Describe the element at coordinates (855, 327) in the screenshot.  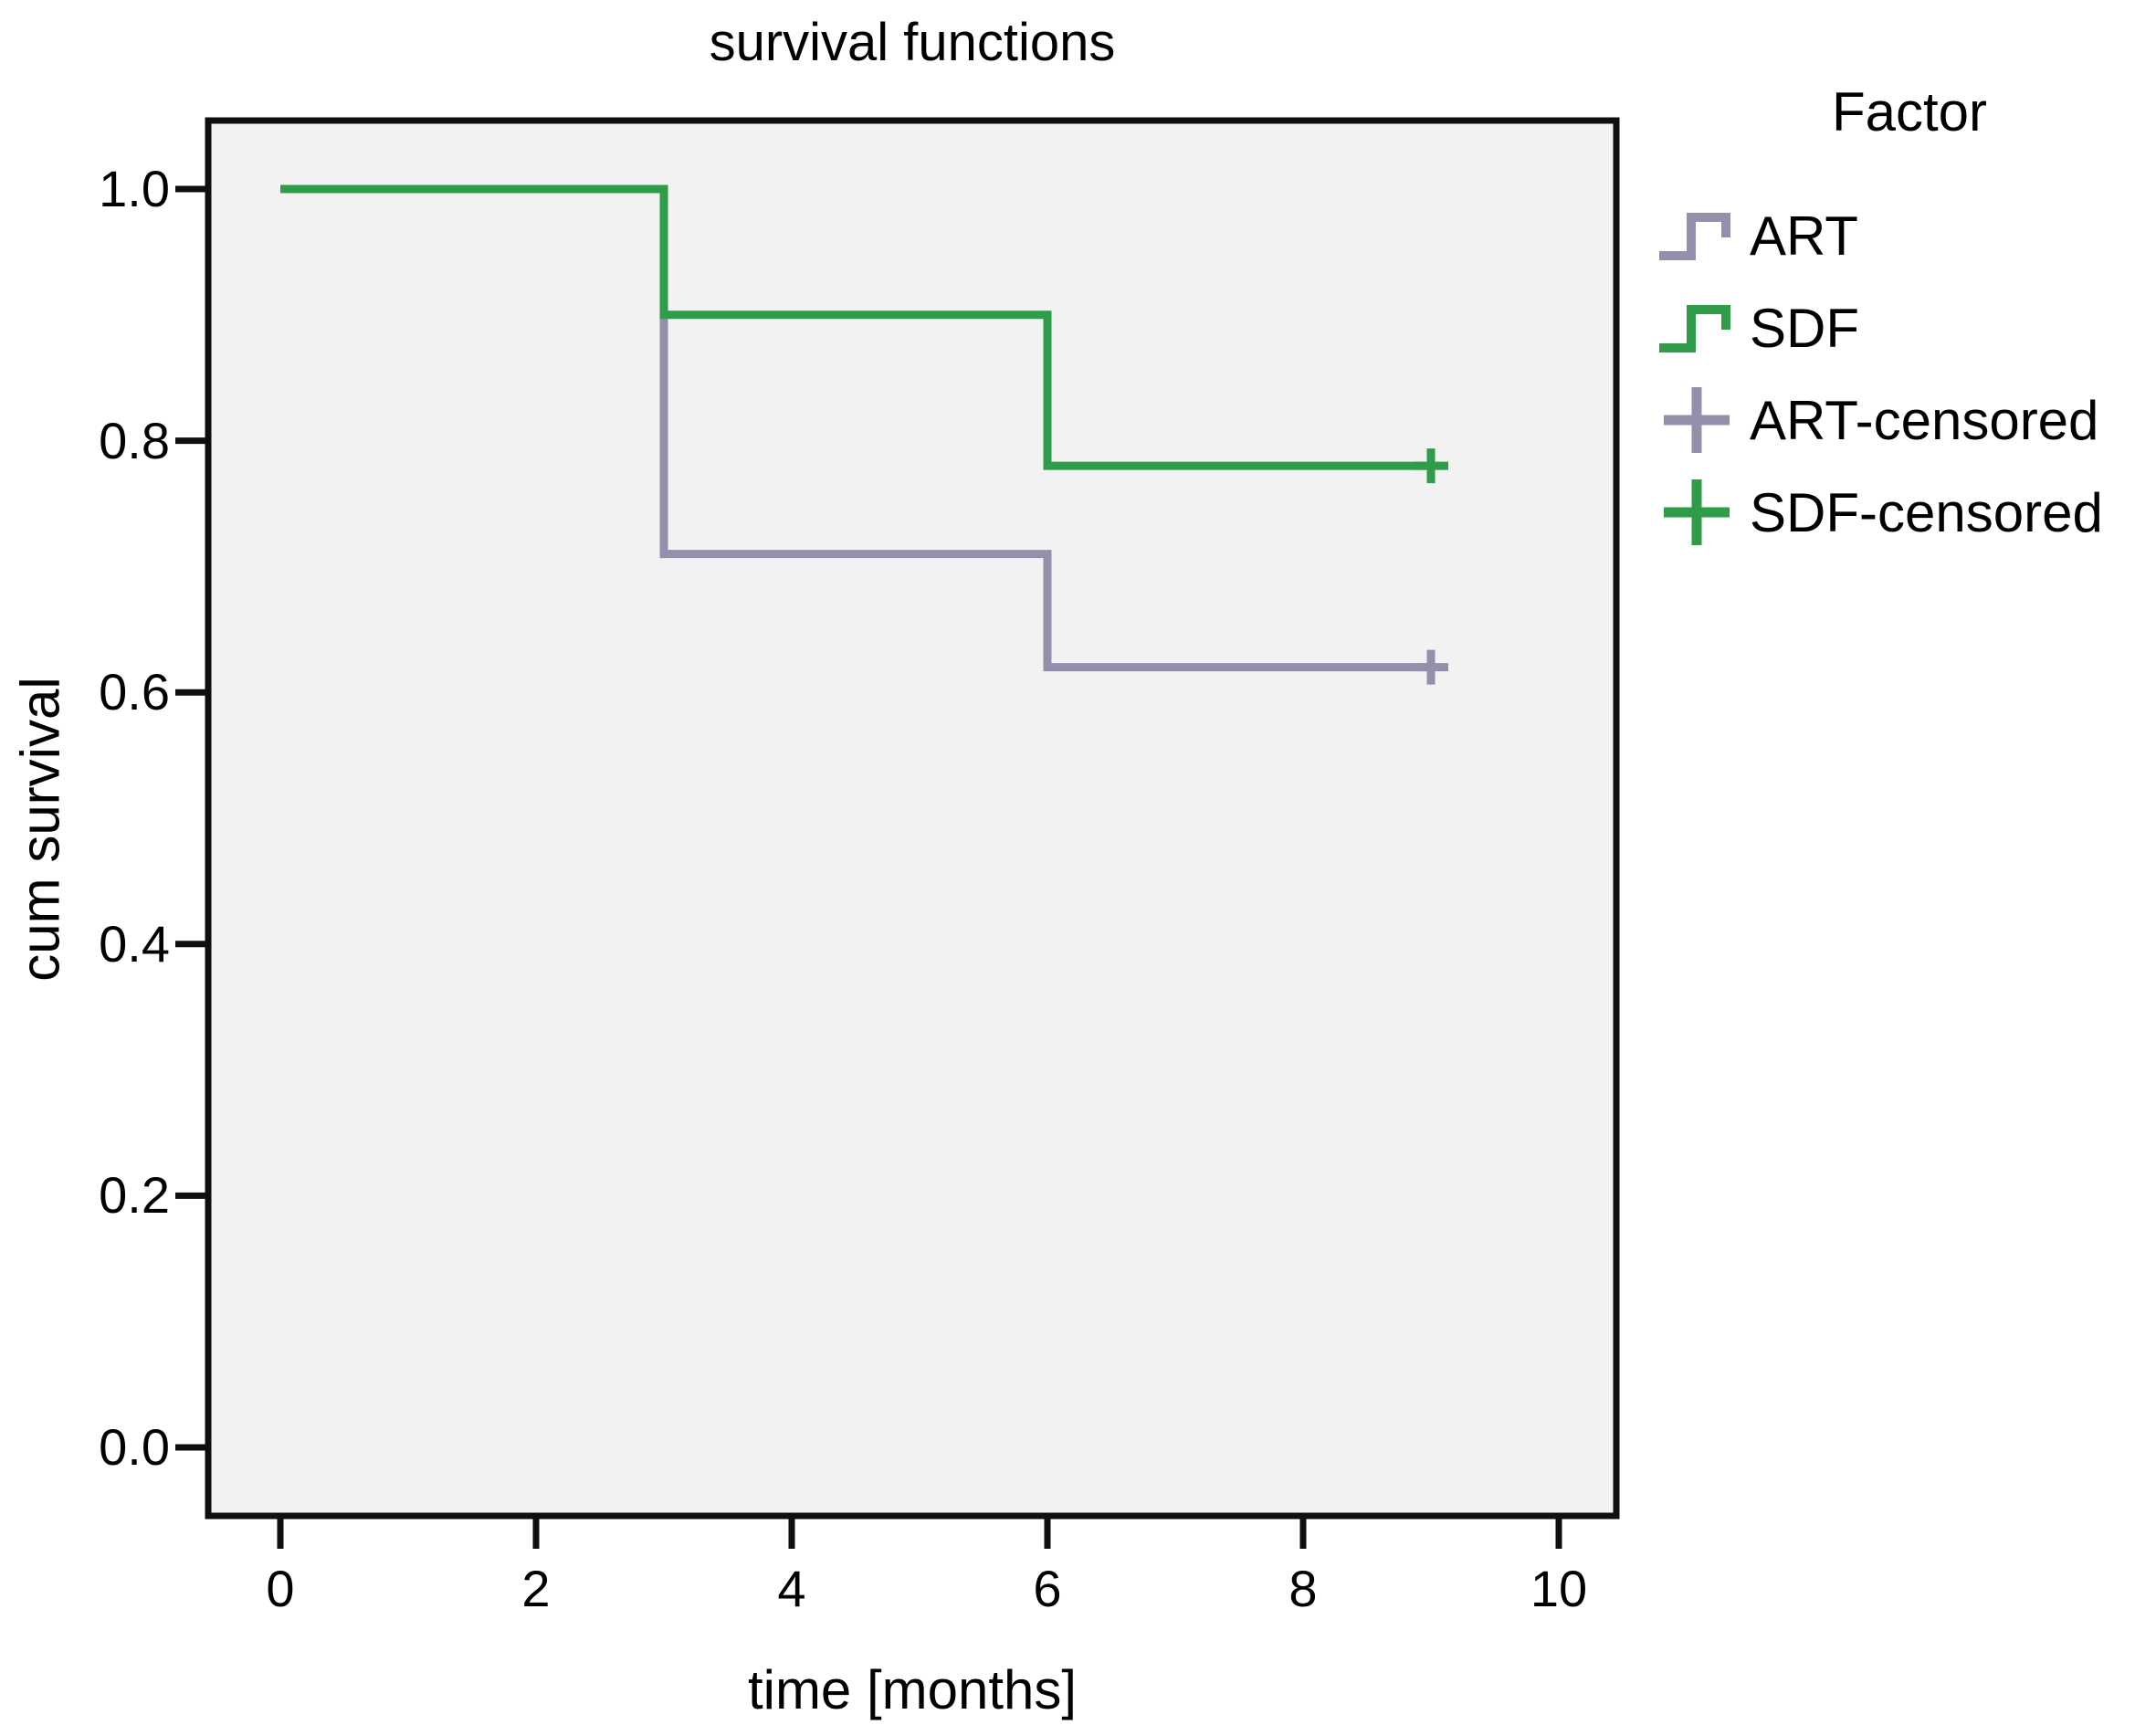
I see `series-line-sdf` at that location.